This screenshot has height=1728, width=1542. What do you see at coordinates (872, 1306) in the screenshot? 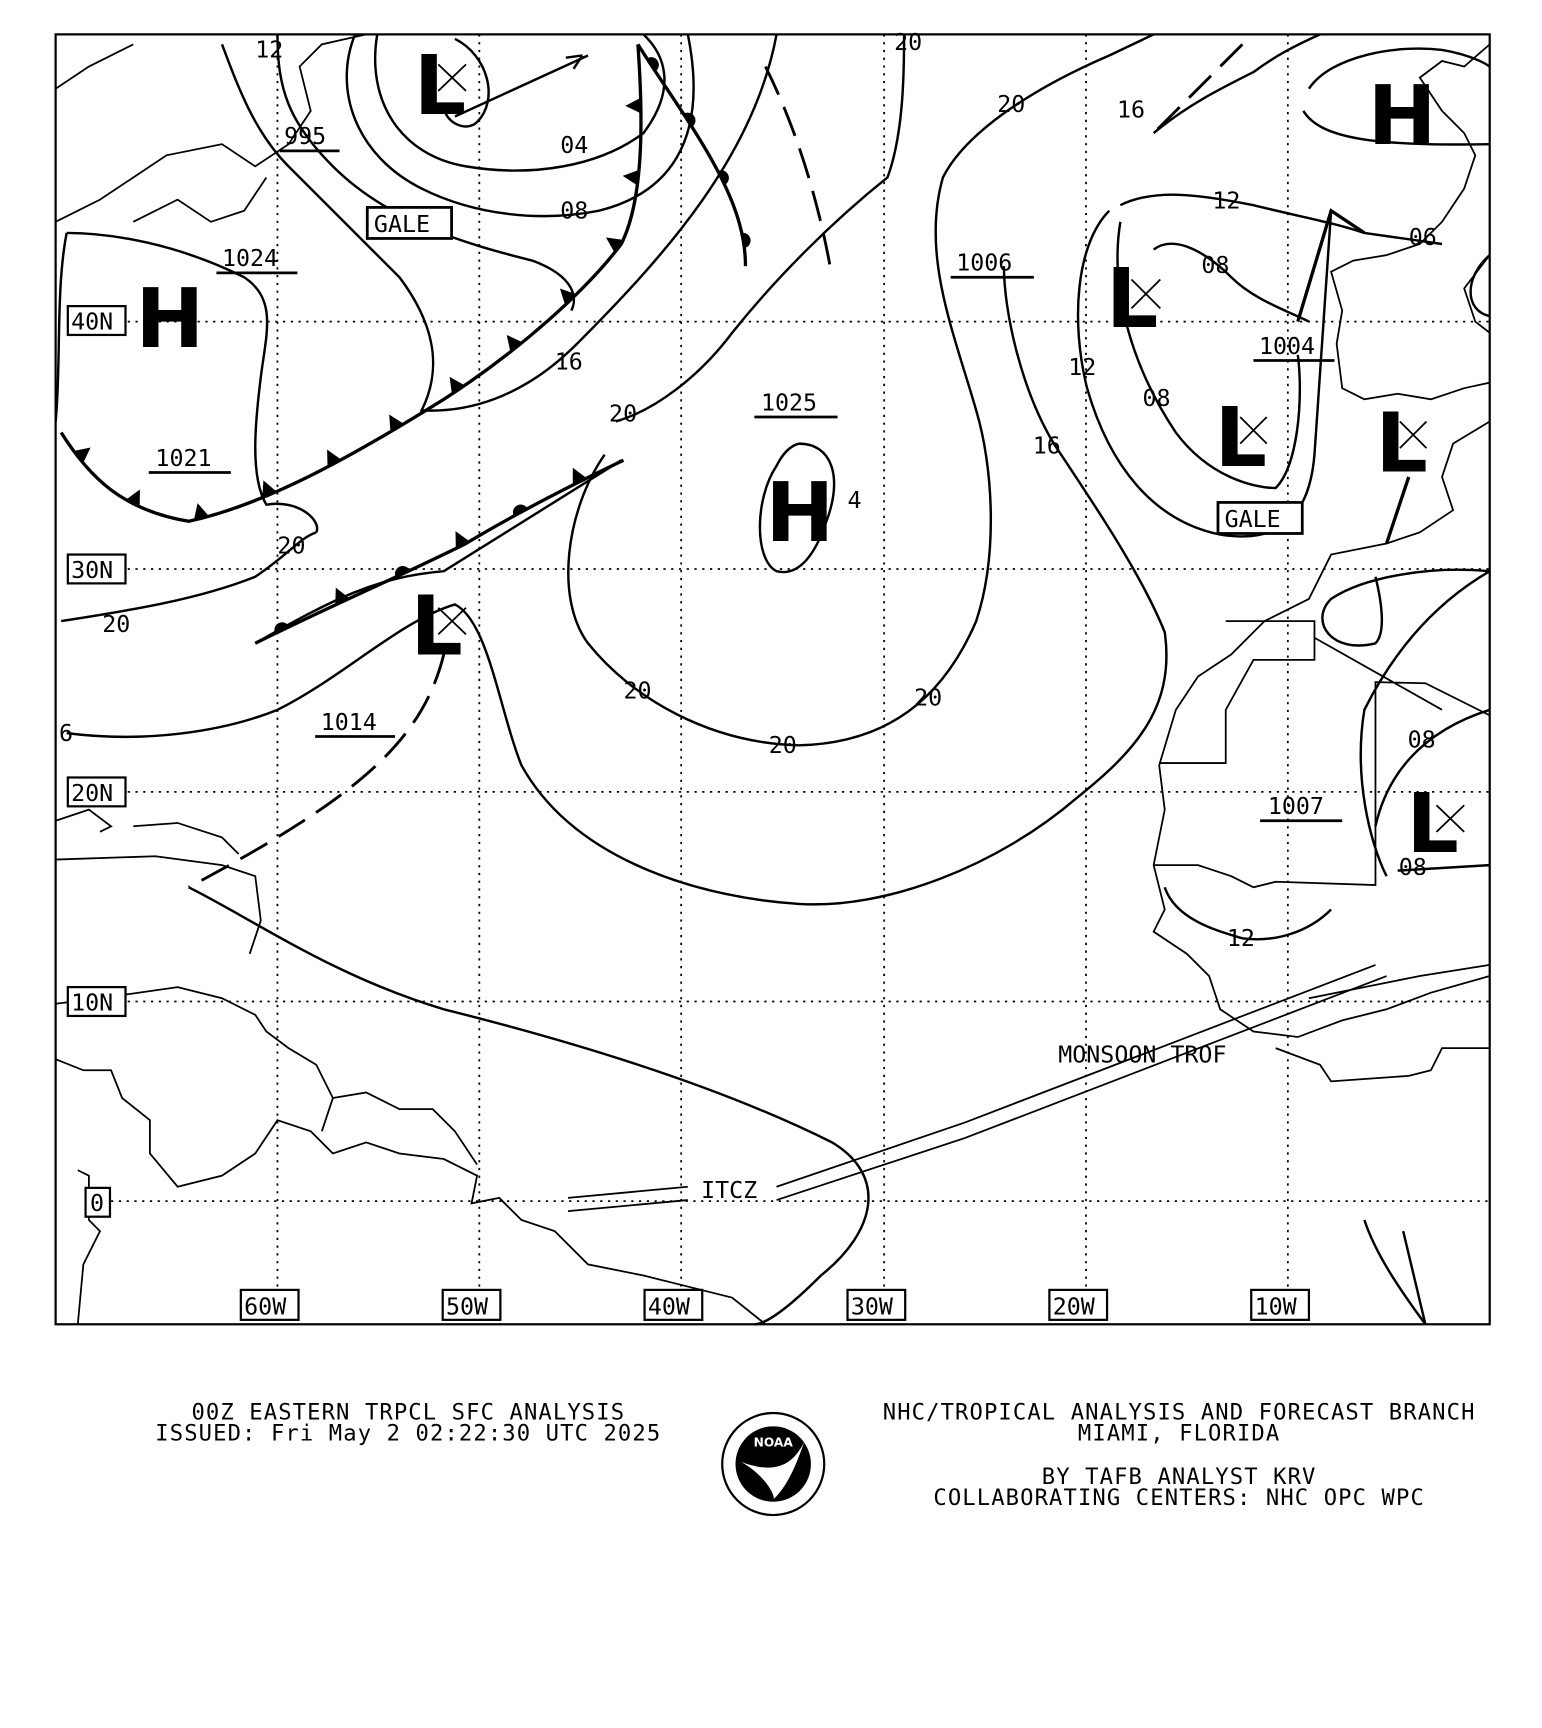
I see `svg-text: 30W` at bounding box center [872, 1306].